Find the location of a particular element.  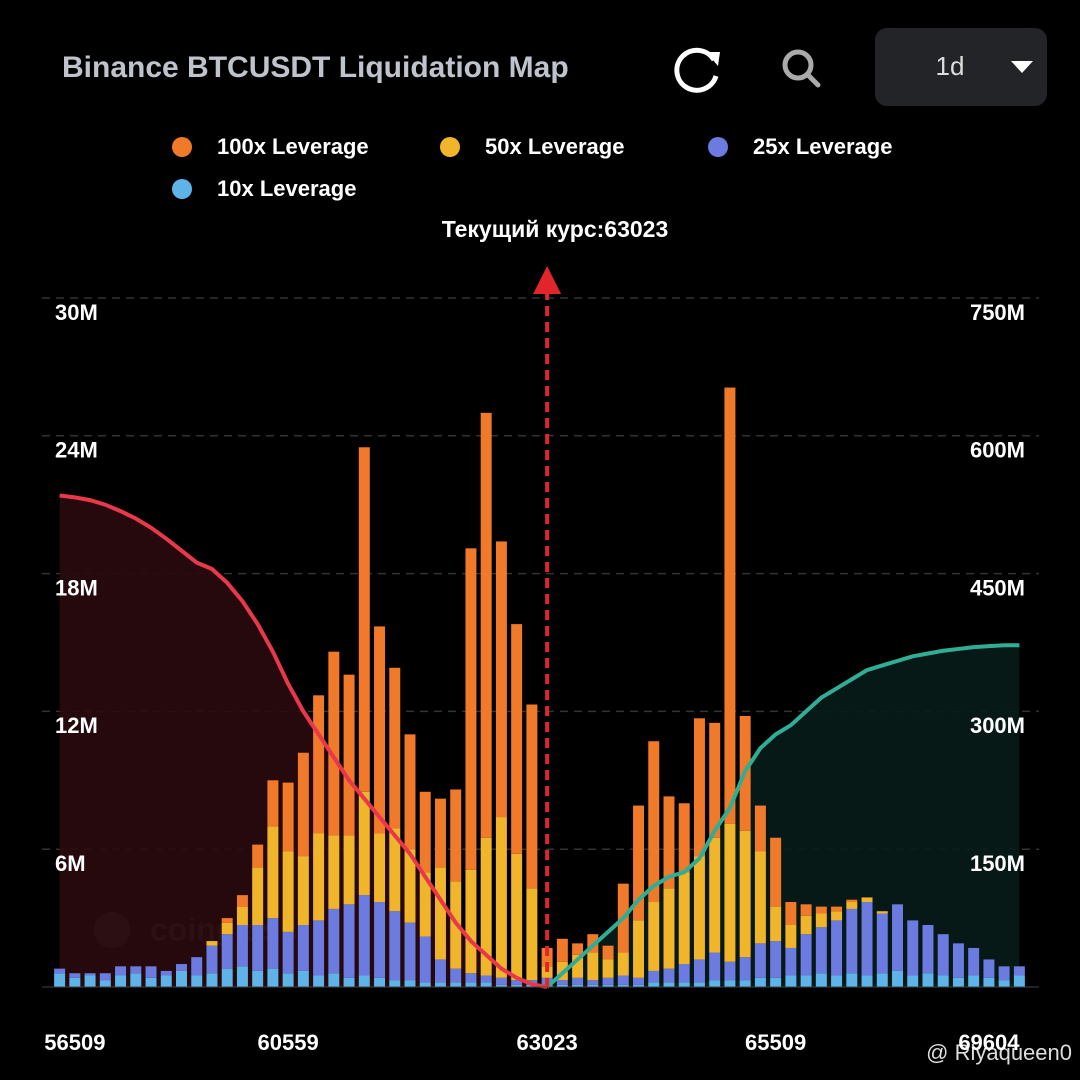

legend-label: 10x Leverage is located at coordinates (286, 188).